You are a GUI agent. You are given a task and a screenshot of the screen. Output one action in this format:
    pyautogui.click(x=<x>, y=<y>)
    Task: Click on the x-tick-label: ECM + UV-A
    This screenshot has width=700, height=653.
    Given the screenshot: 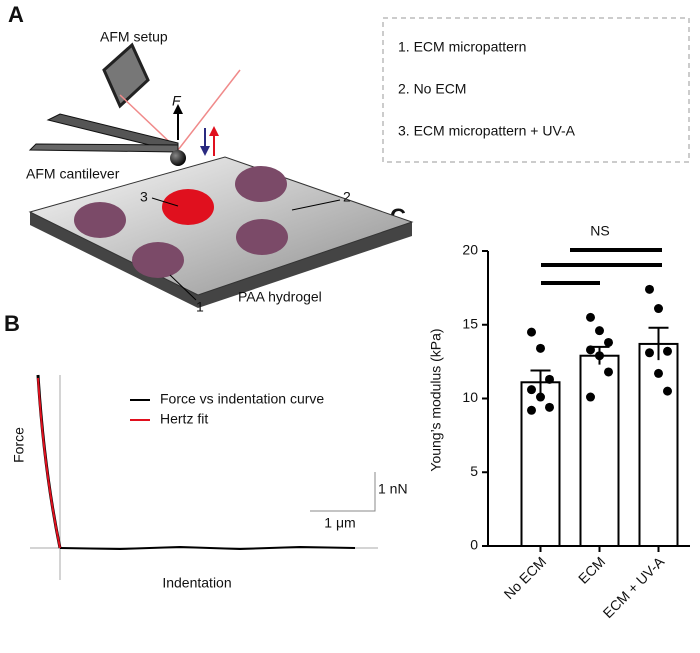 What is the action you would take?
    pyautogui.click(x=634, y=587)
    